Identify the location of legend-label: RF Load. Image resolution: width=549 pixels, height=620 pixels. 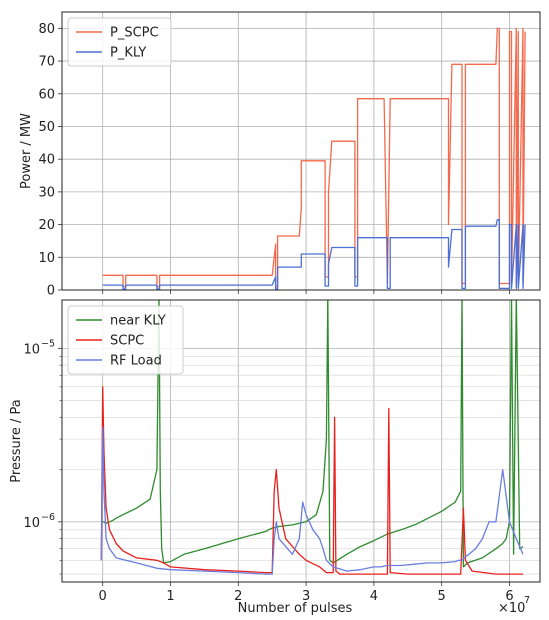
(136, 361).